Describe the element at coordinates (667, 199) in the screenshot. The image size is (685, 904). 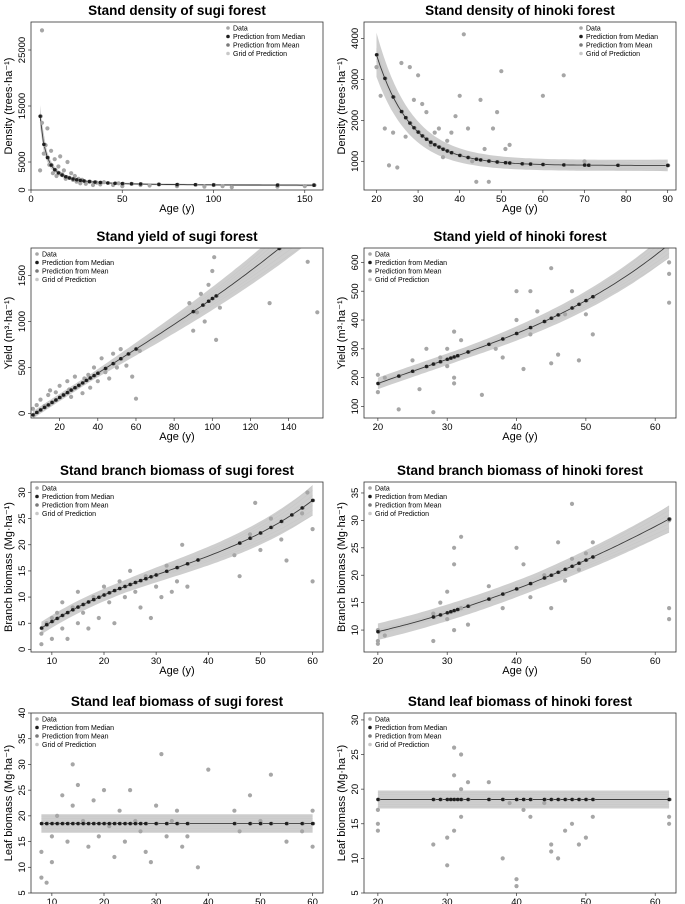
I see `x-tick-label: 90` at that location.